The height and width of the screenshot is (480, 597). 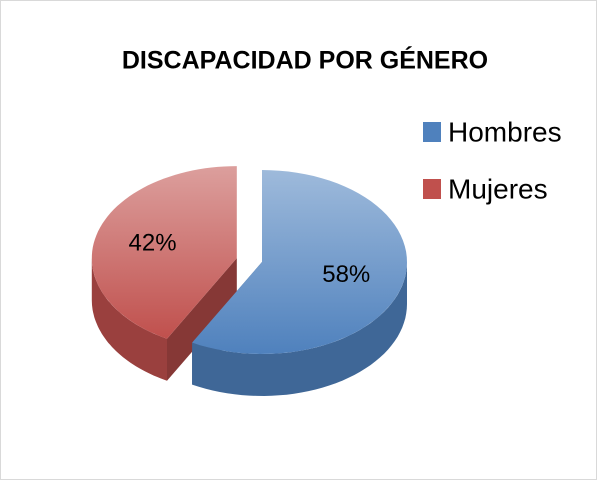 I want to click on data-label: 58%, so click(x=346, y=274).